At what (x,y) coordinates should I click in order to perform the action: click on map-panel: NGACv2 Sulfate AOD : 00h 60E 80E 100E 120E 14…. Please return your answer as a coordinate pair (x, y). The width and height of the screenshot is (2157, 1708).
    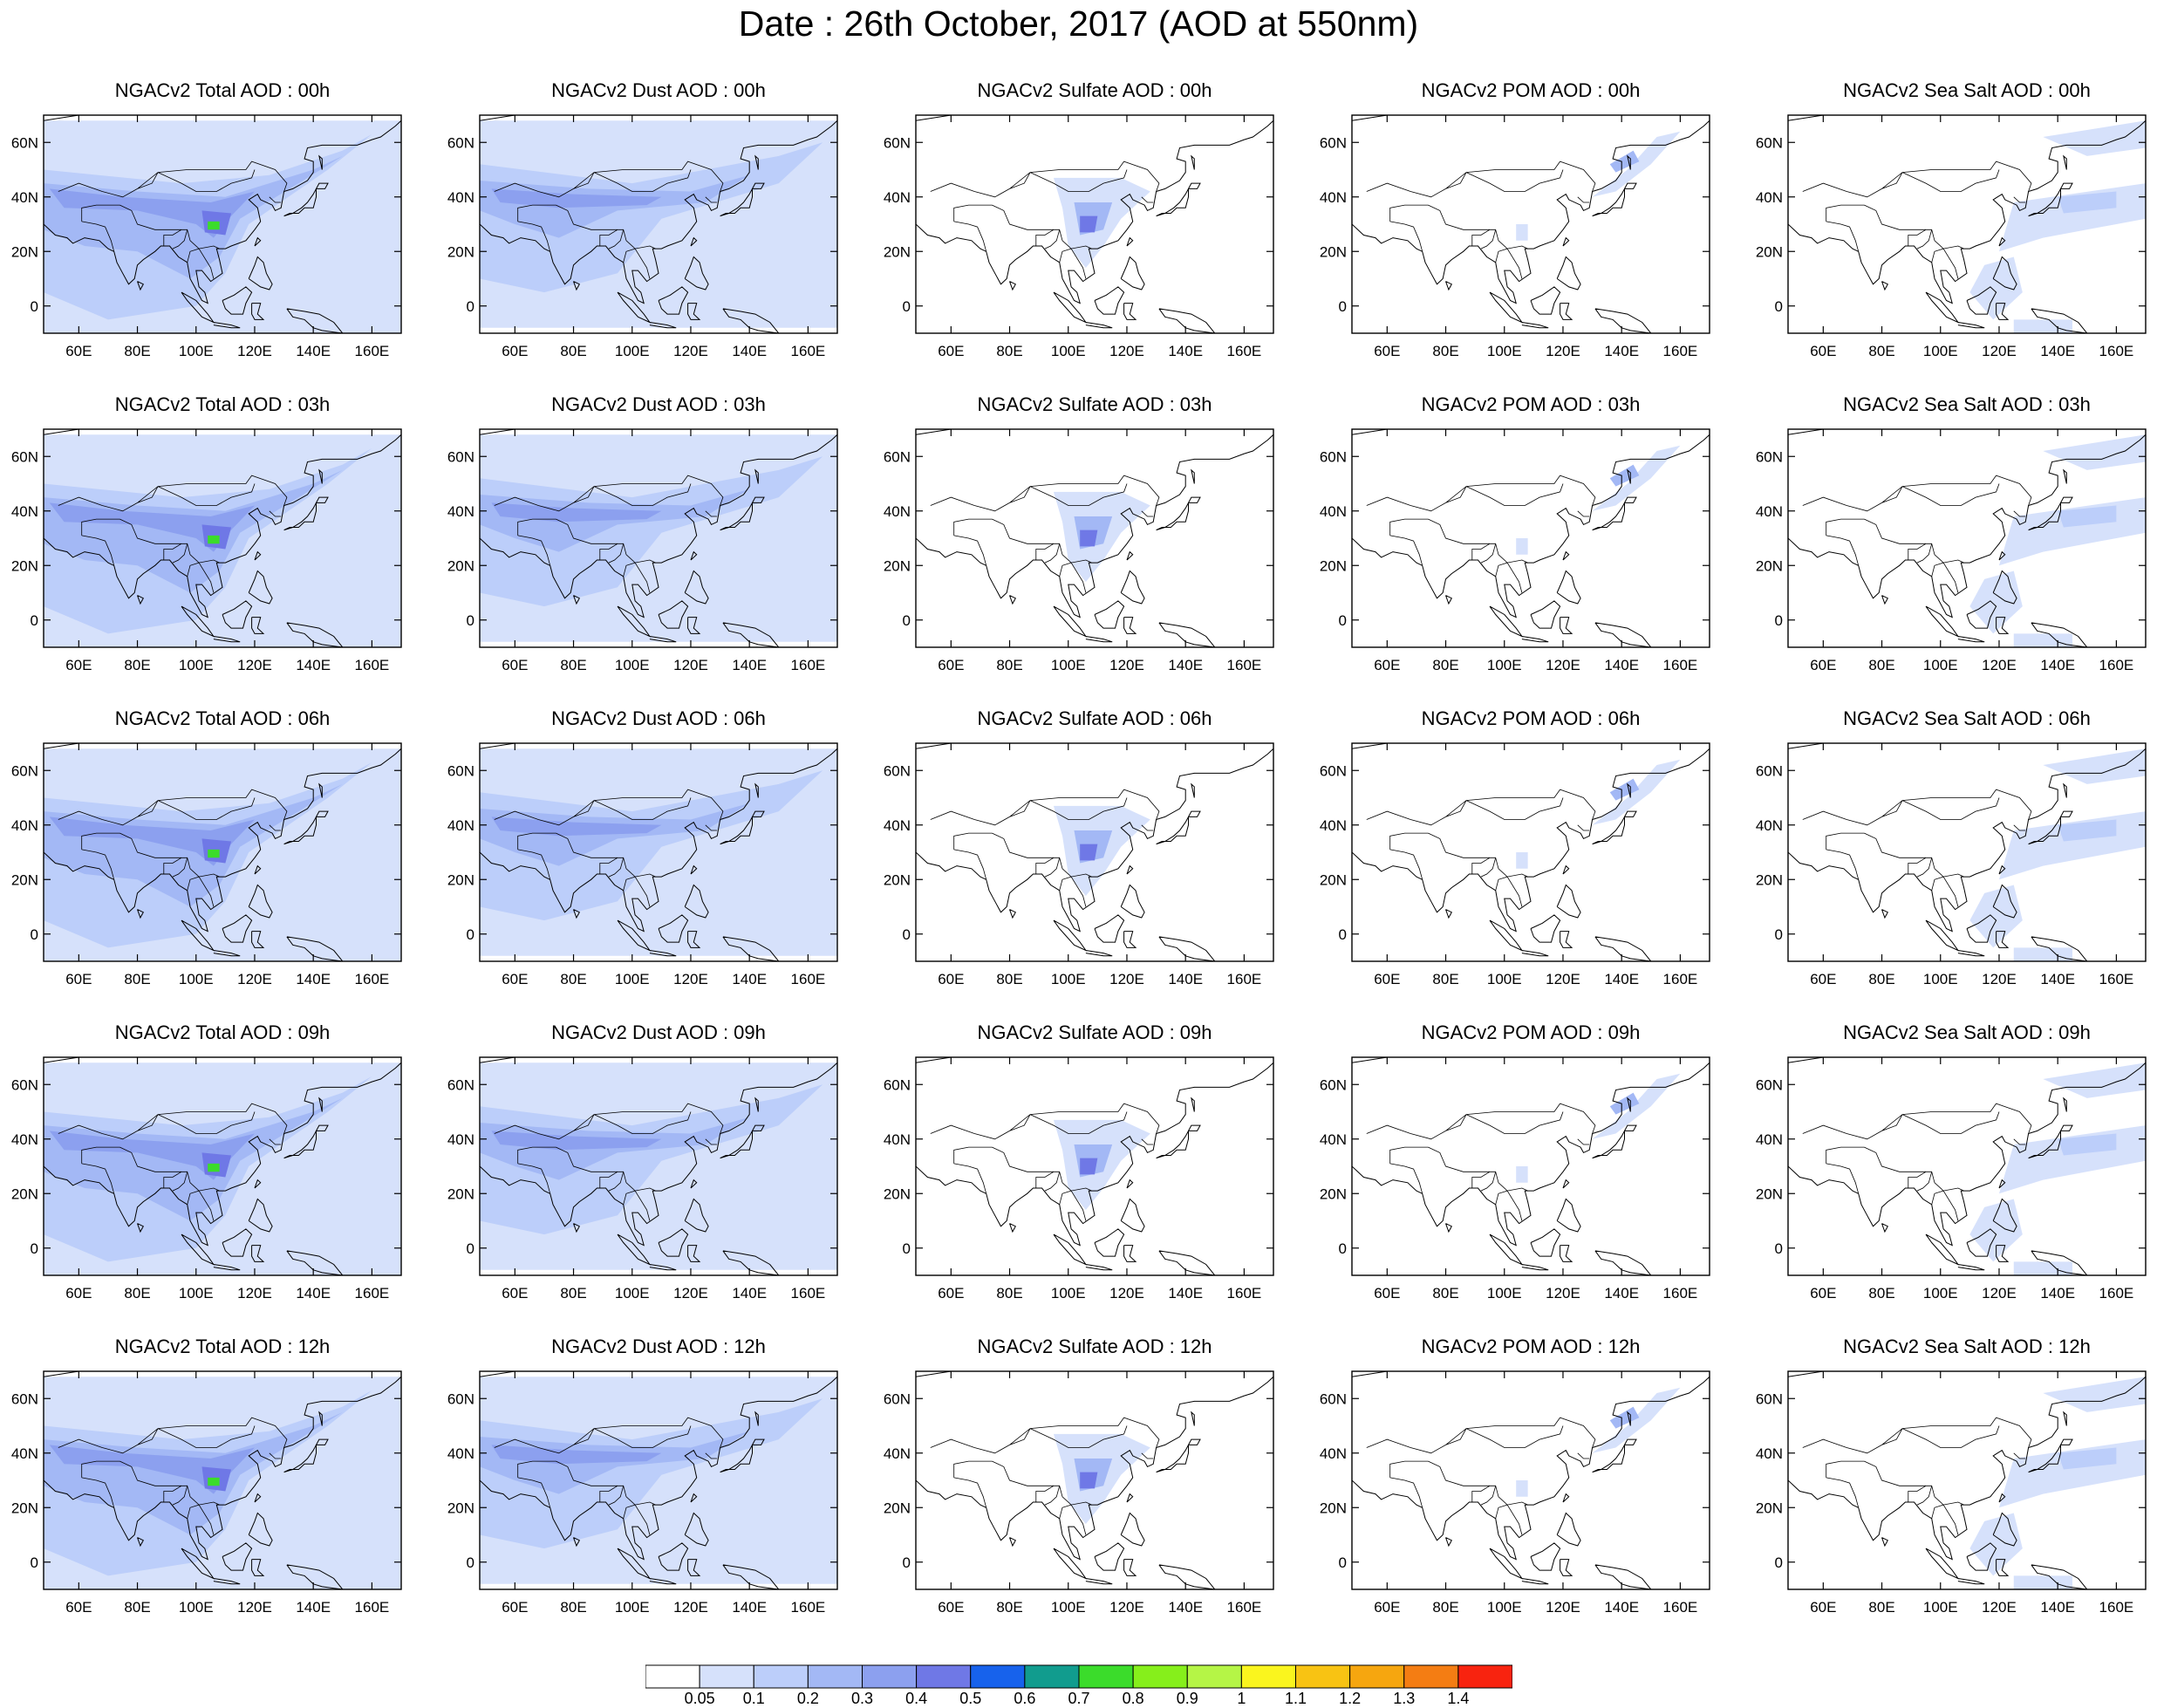
    Looking at the image, I should click on (1077, 222).